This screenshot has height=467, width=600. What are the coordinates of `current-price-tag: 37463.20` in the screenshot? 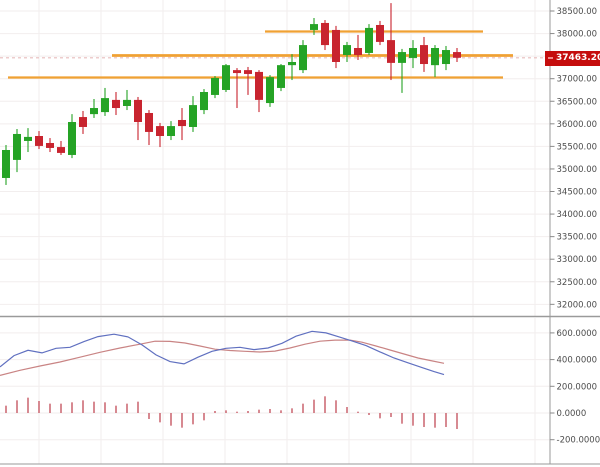 It's located at (572, 58).